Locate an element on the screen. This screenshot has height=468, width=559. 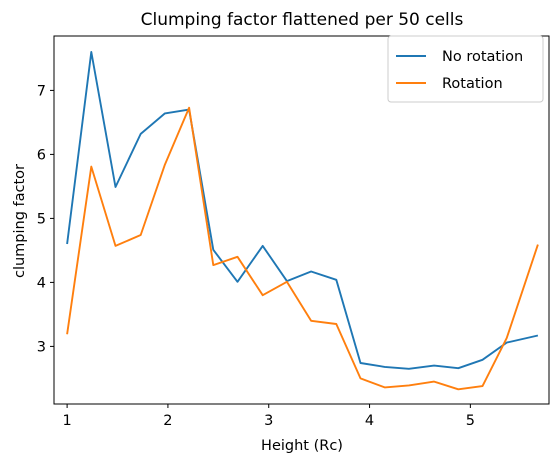
x-axis-label: Height (Rc) is located at coordinates (302, 446).